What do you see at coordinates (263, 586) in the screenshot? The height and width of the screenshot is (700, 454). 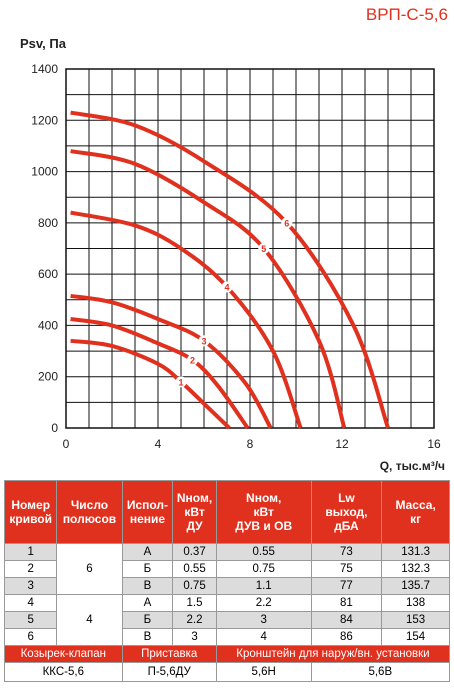 I see `cell: 1.1` at bounding box center [263, 586].